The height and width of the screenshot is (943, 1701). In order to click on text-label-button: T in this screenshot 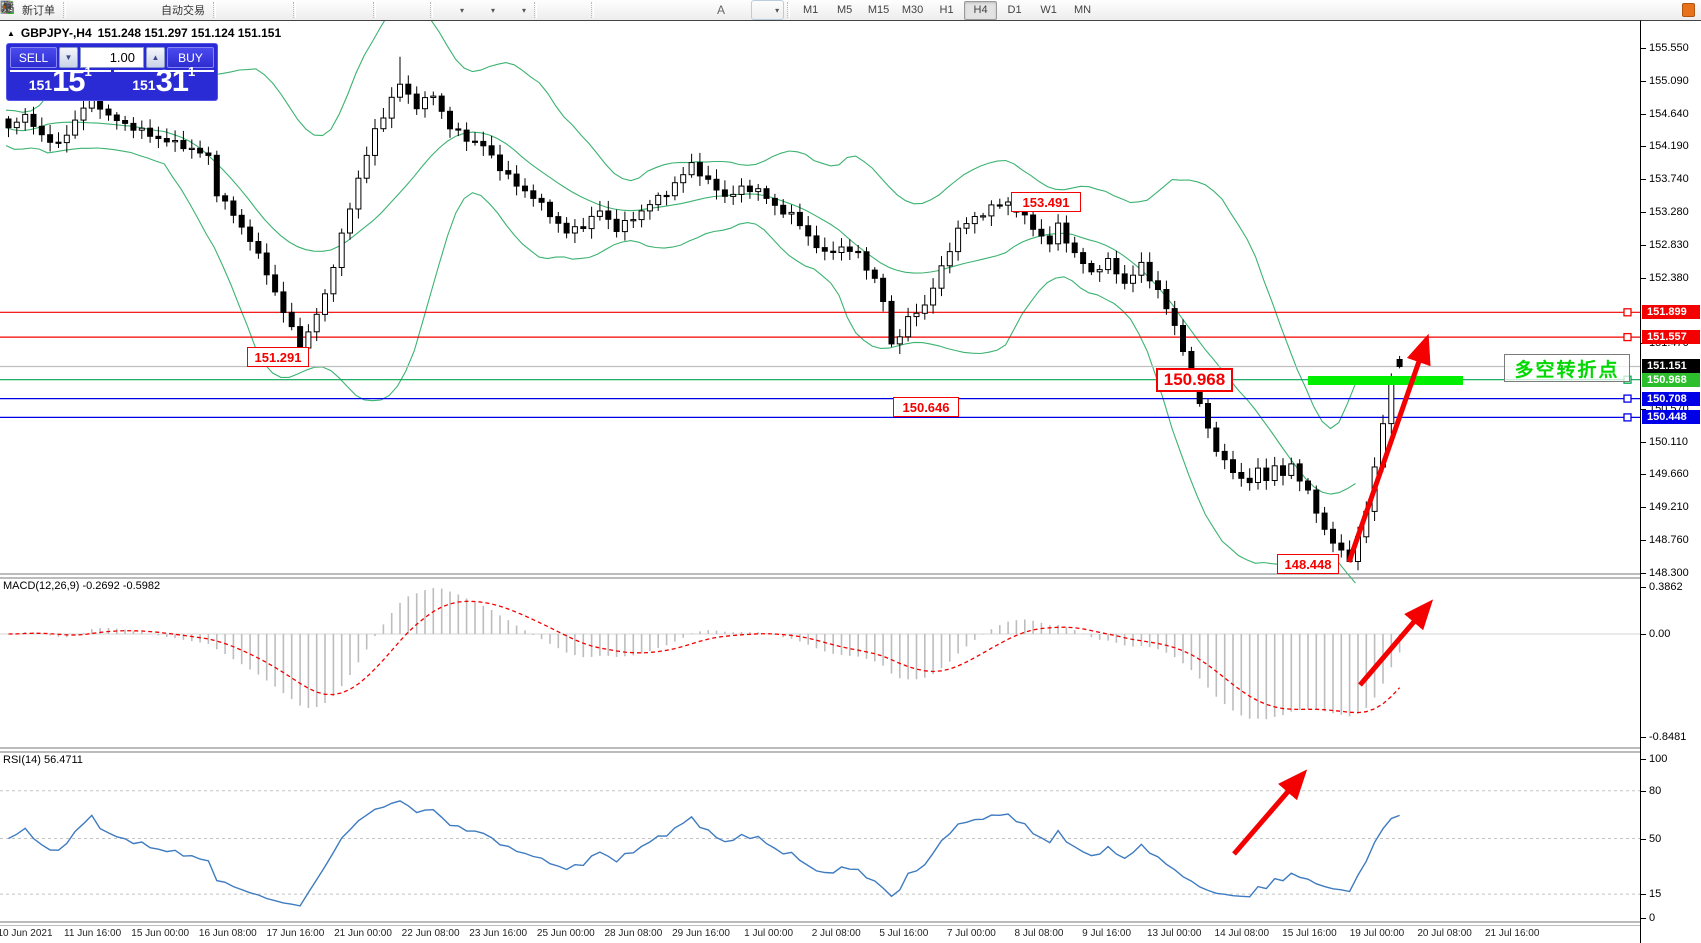, I will do `click(376, 10)`.